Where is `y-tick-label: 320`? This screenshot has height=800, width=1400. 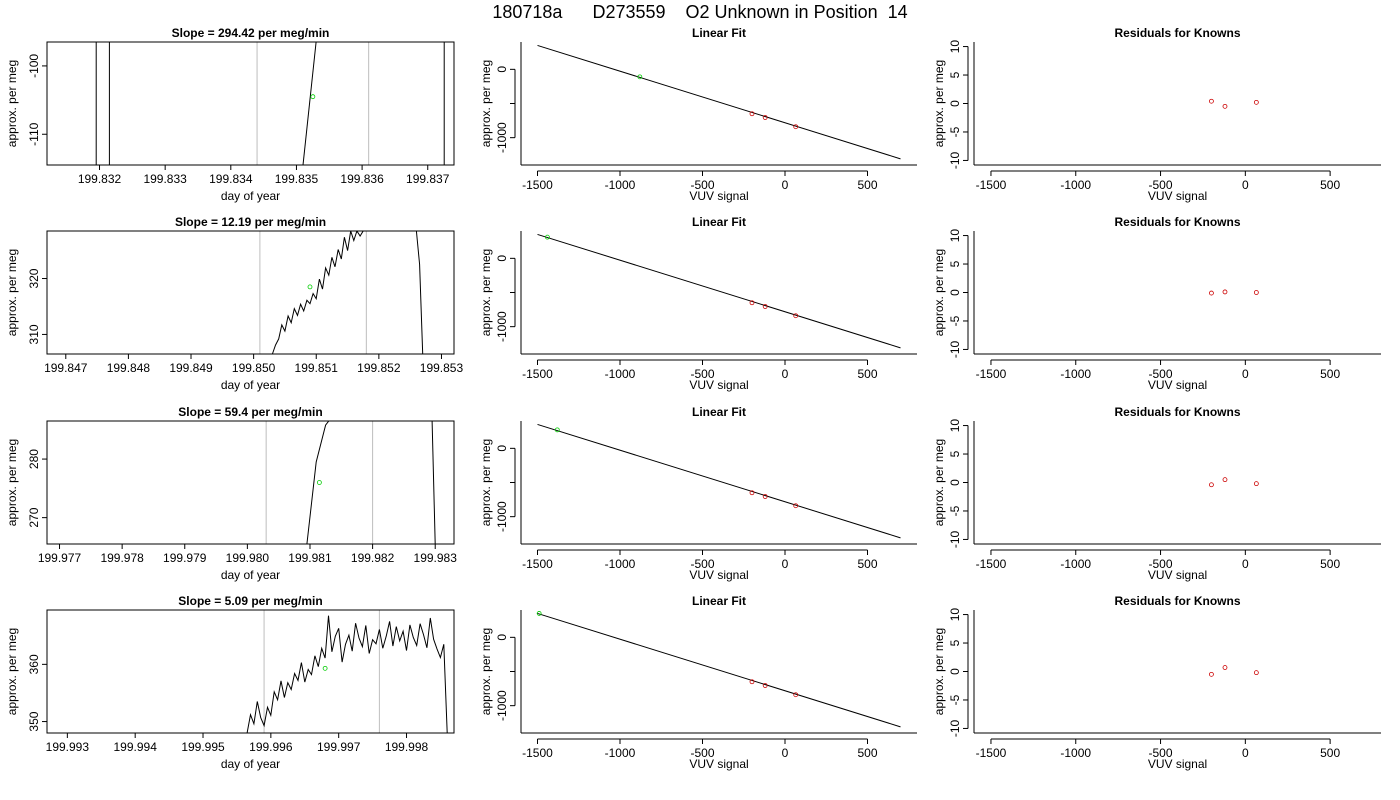
y-tick-label: 320 is located at coordinates (34, 278).